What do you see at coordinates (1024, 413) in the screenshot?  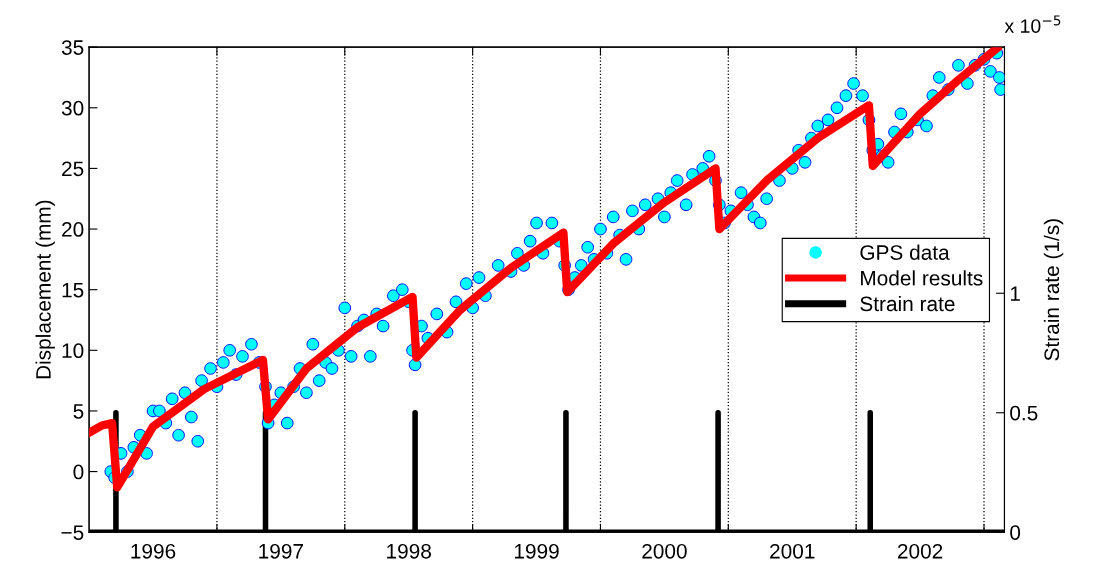 I see `y2-tick-label: 0.5` at bounding box center [1024, 413].